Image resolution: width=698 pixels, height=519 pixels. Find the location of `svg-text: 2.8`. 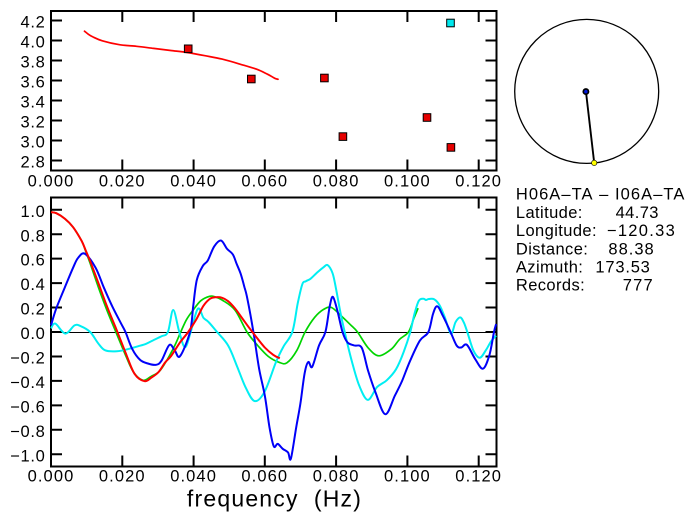

svg-text: 2.8 is located at coordinates (32, 163).